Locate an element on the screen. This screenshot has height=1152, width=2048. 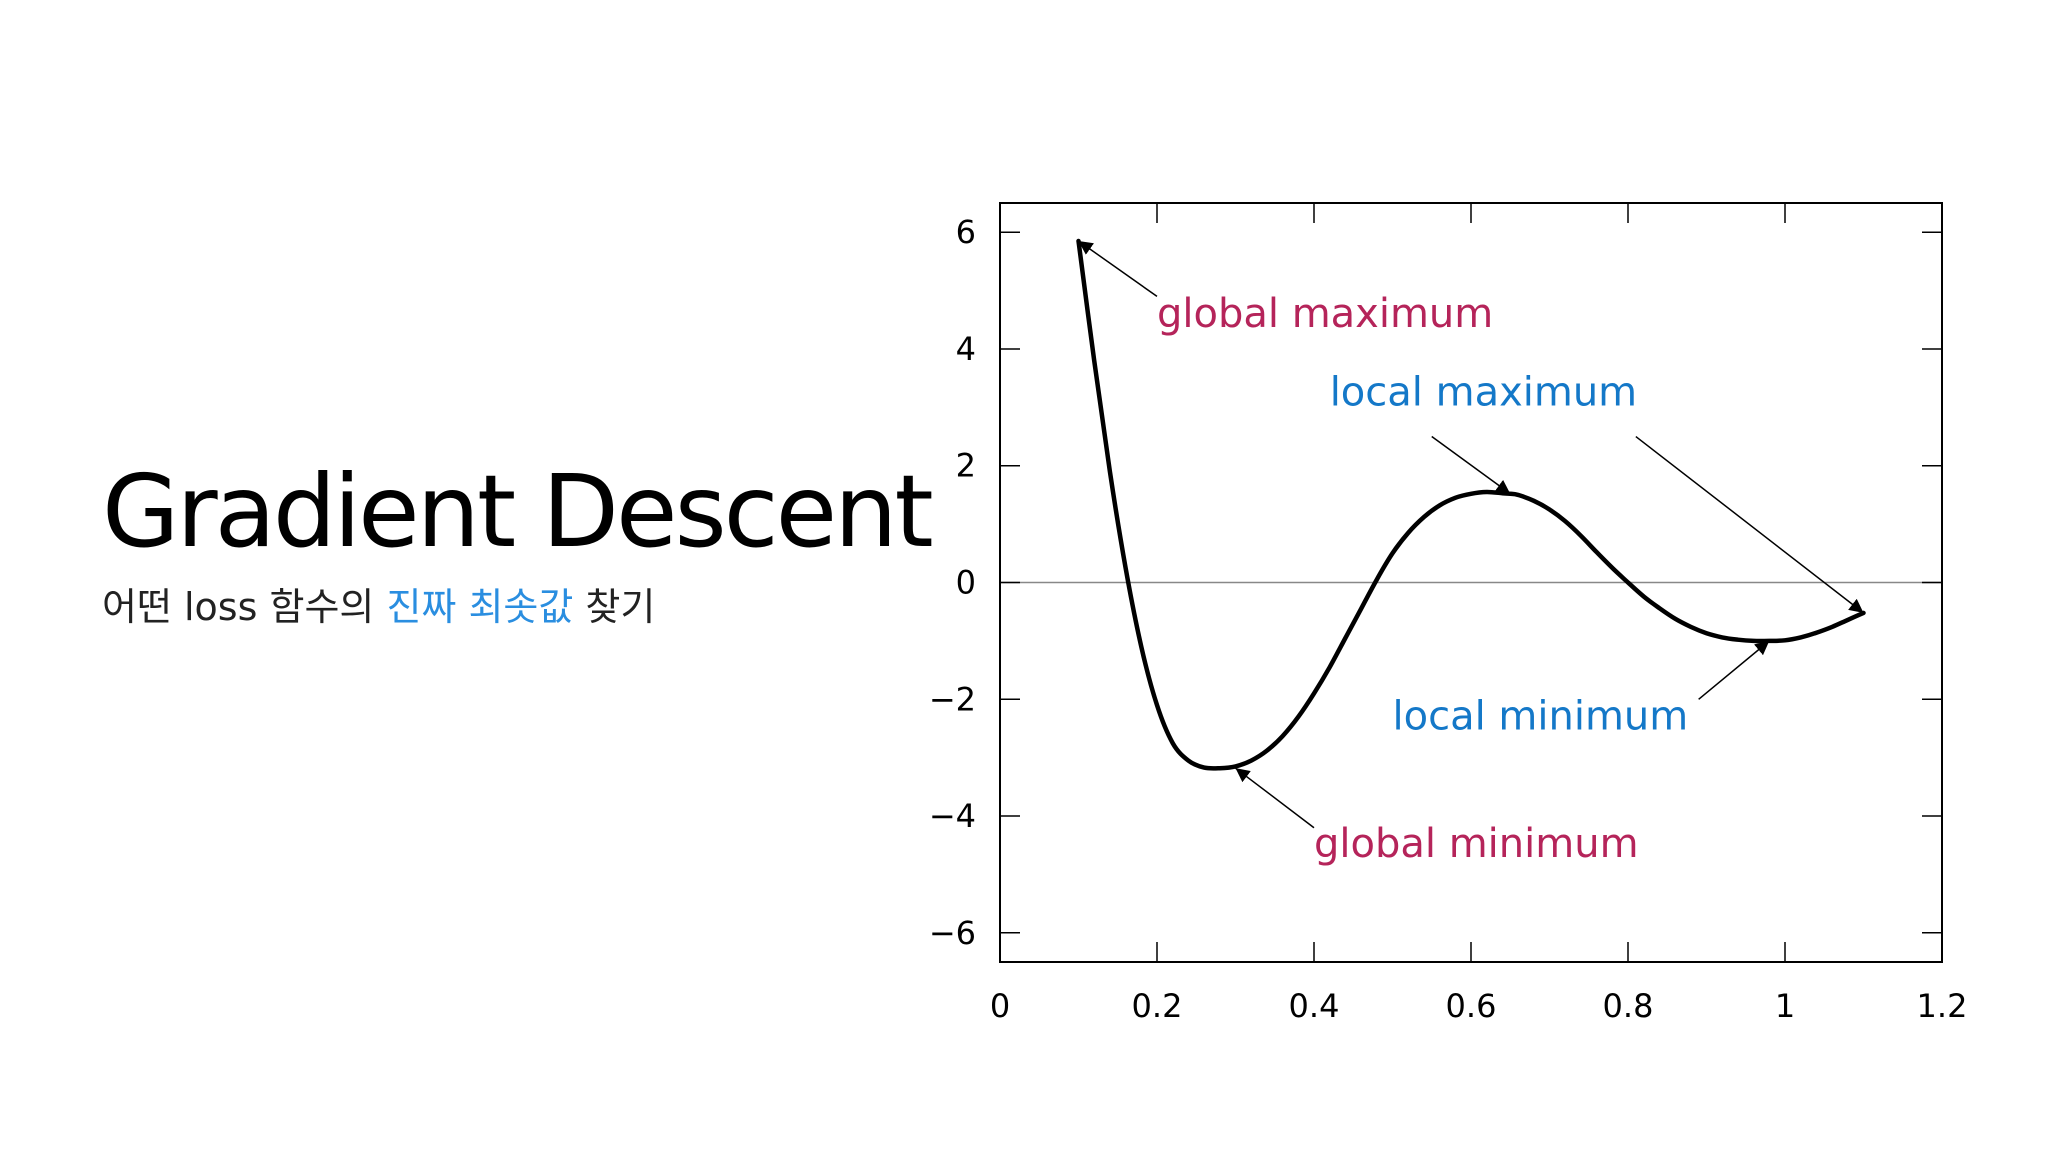
slide-subtitle: 어떤 loss 함수의 진짜 최솟값 찾기 is located at coordinates (378, 607).